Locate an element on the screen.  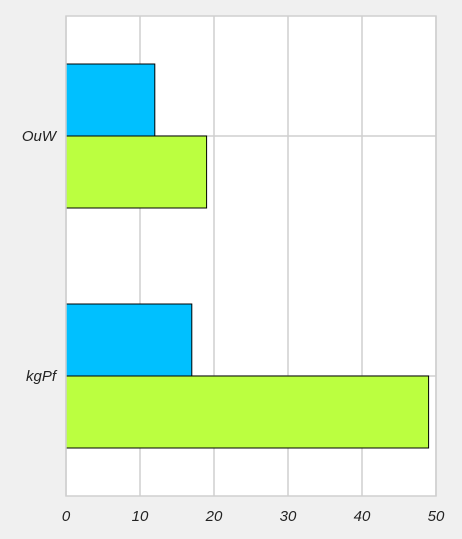
y-category-label: OuW is located at coordinates (40, 136).